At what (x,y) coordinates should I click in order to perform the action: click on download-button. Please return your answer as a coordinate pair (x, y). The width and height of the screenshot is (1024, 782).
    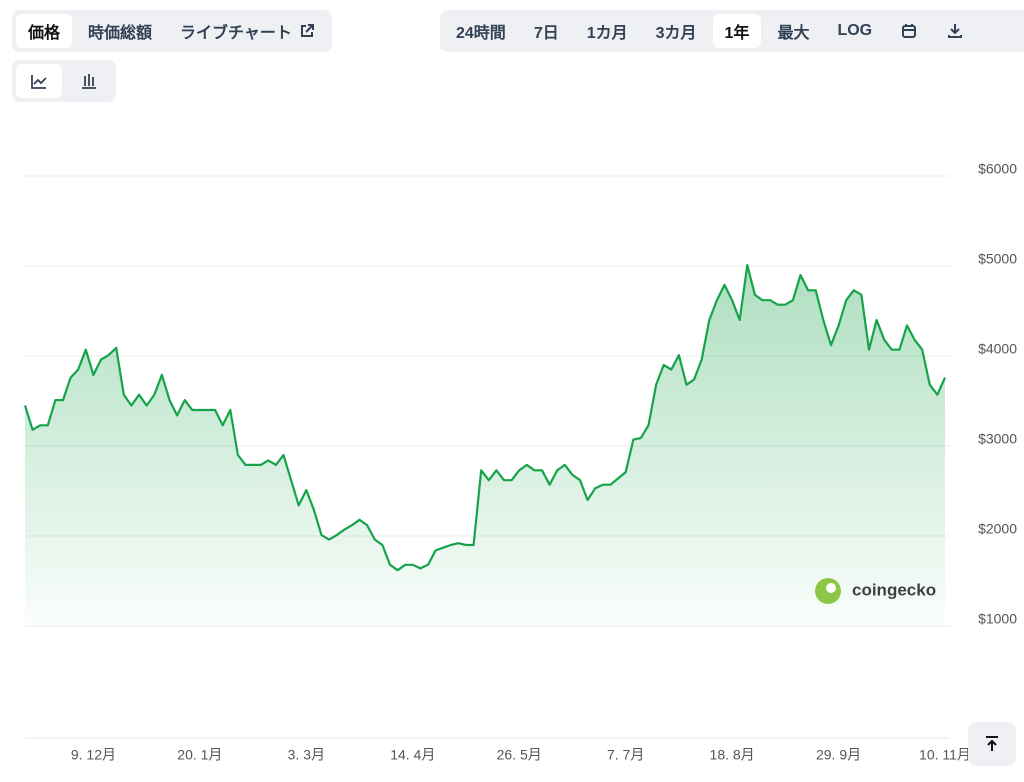
    Looking at the image, I should click on (955, 31).